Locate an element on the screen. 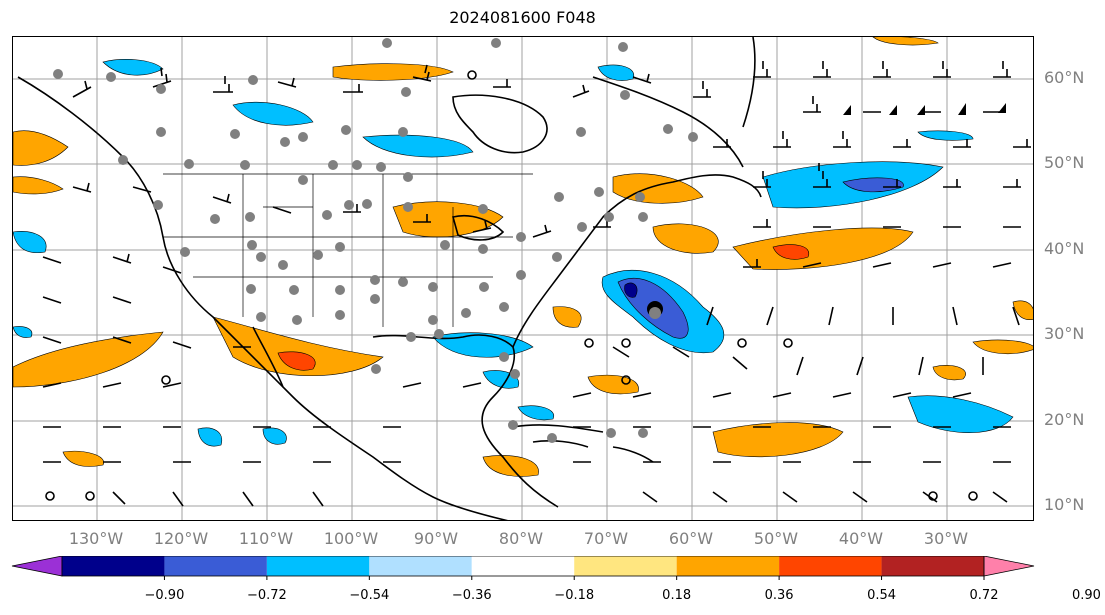 The image size is (1105, 615). wind-pennants is located at coordinates (924, 109).